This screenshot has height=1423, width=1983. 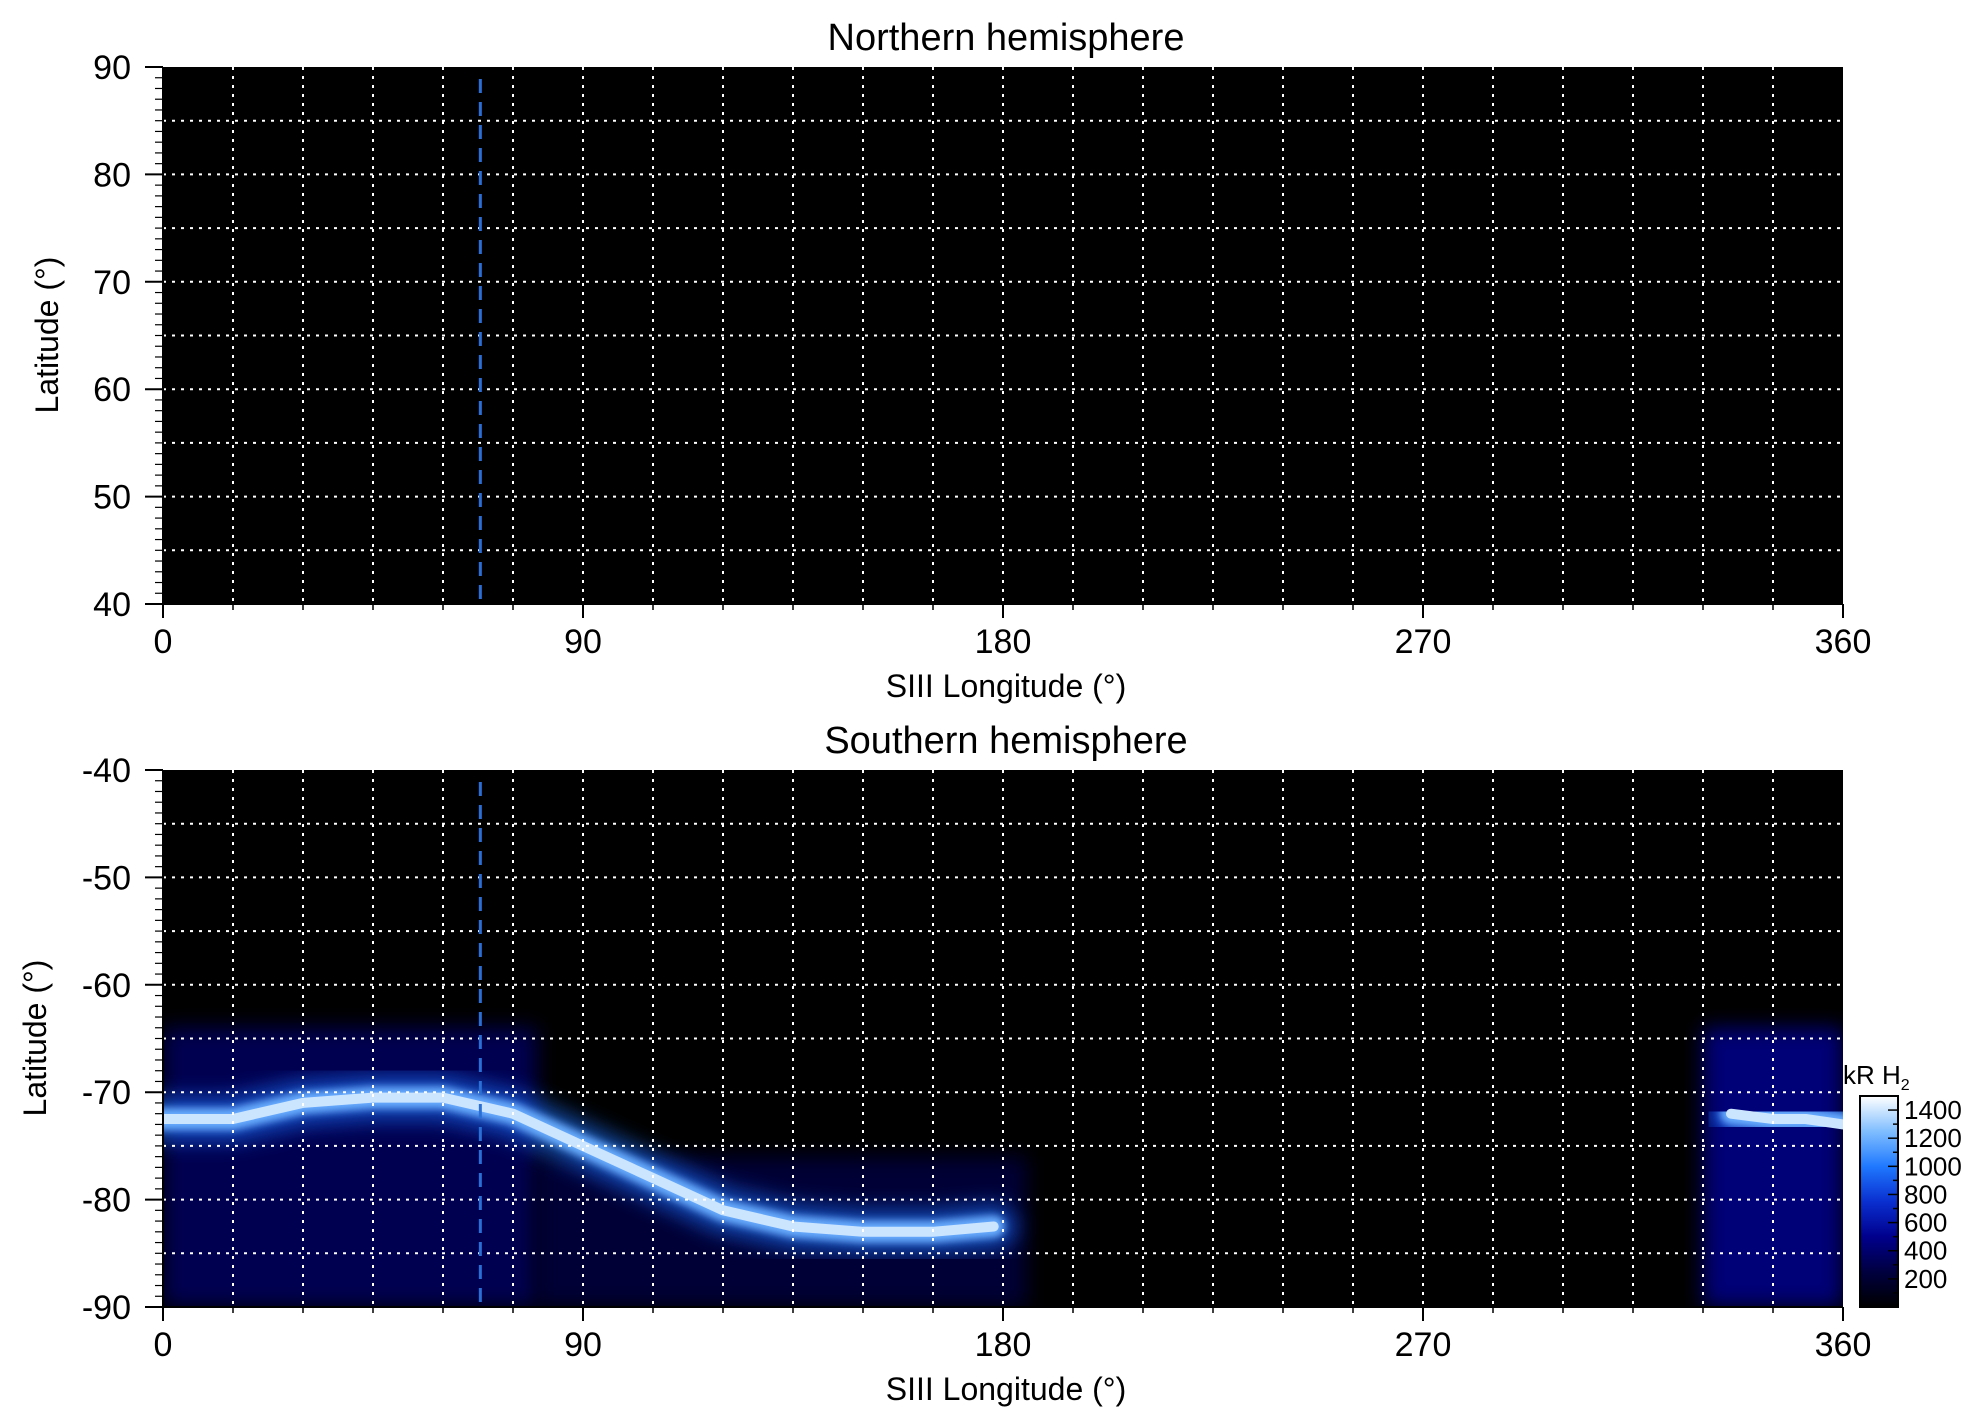 What do you see at coordinates (1905, 1085) in the screenshot?
I see `colorbar-title-subscript: 2` at bounding box center [1905, 1085].